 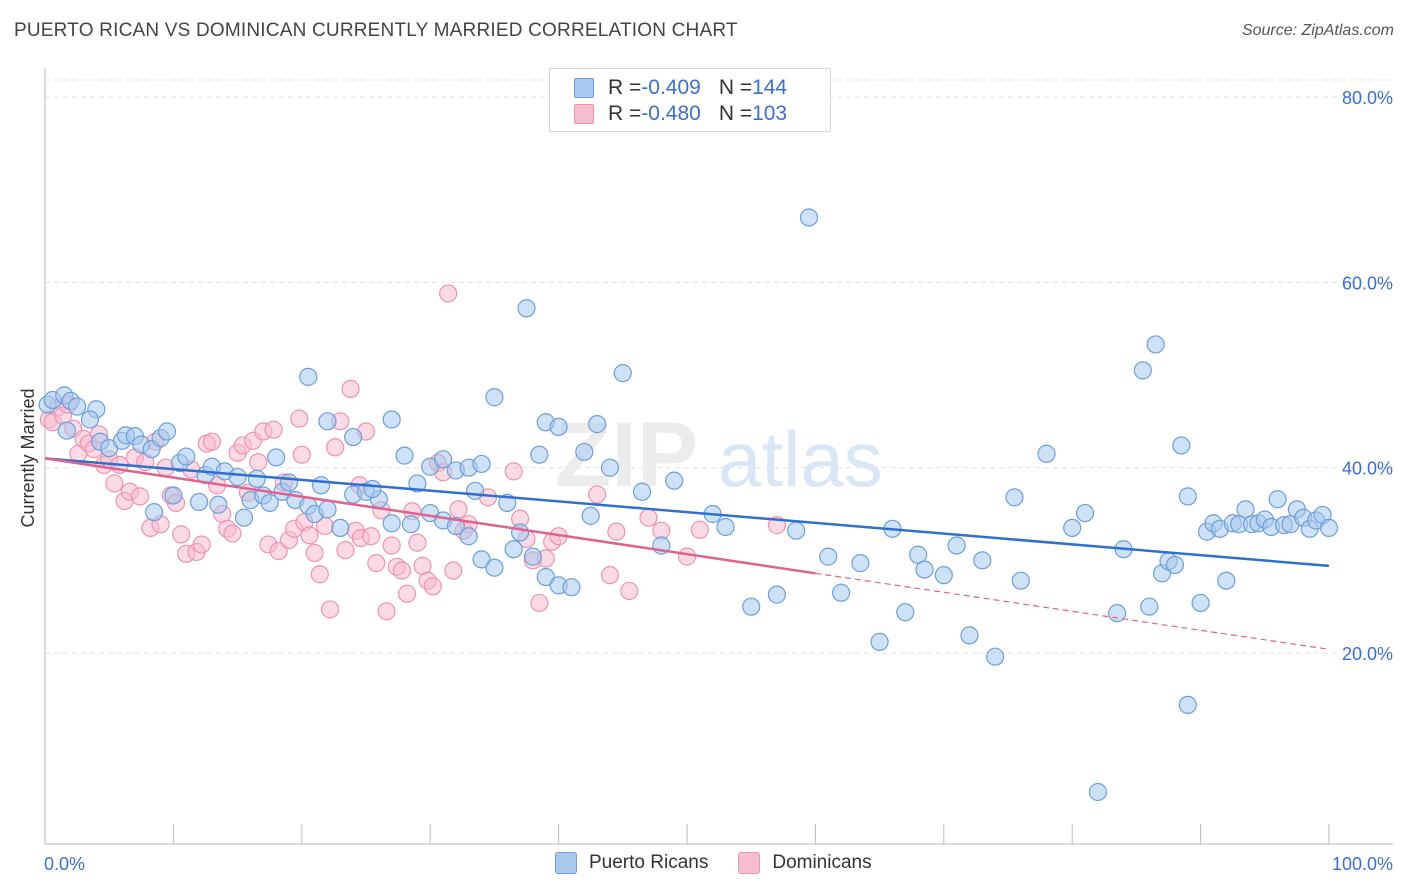 I want to click on series-legend: Puerto Ricans Dominicans, so click(x=728, y=863).